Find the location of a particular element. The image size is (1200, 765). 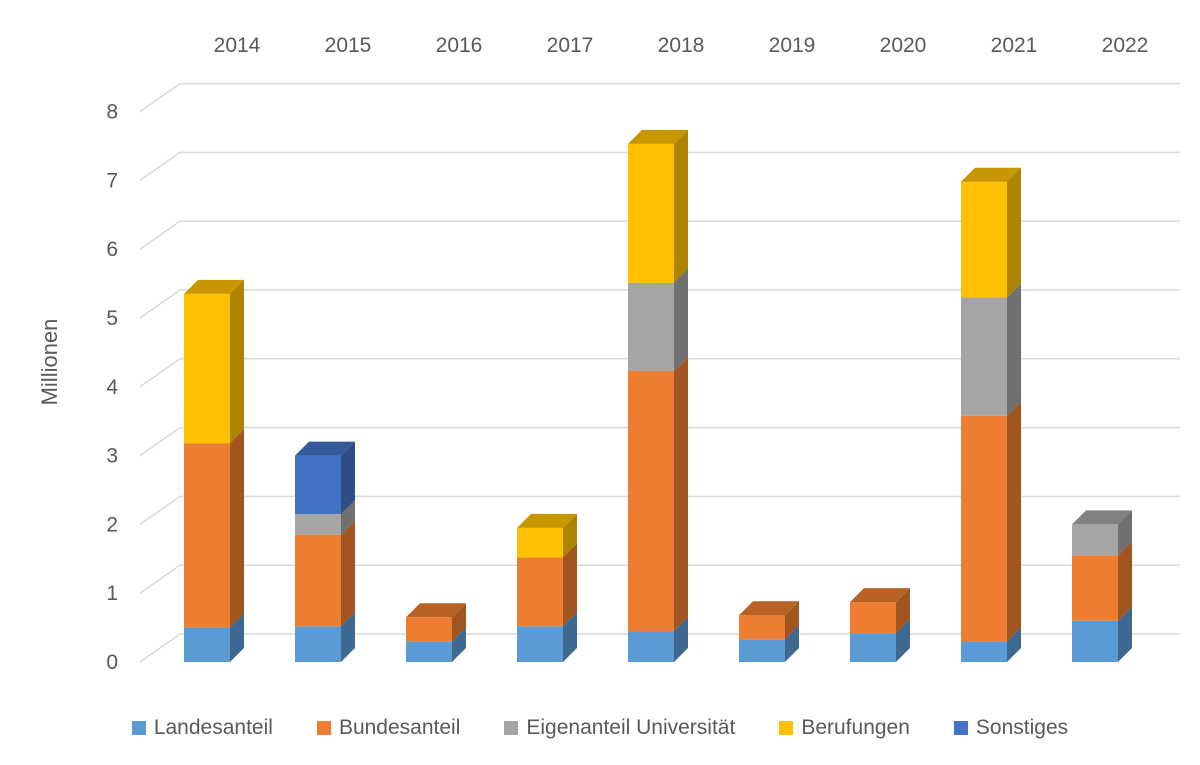

x-axis-categories: 2014 2015 2016 2017 2018 2019 2020 2021 2022 is located at coordinates (681, 45).